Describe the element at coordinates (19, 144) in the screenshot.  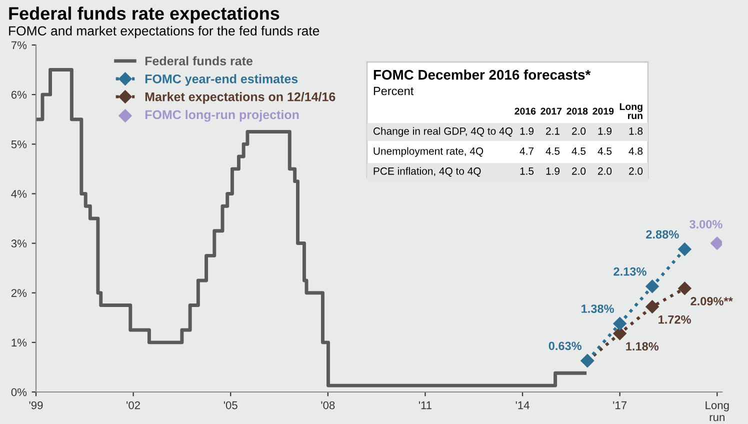
I see `y-tick-label: 5%` at that location.